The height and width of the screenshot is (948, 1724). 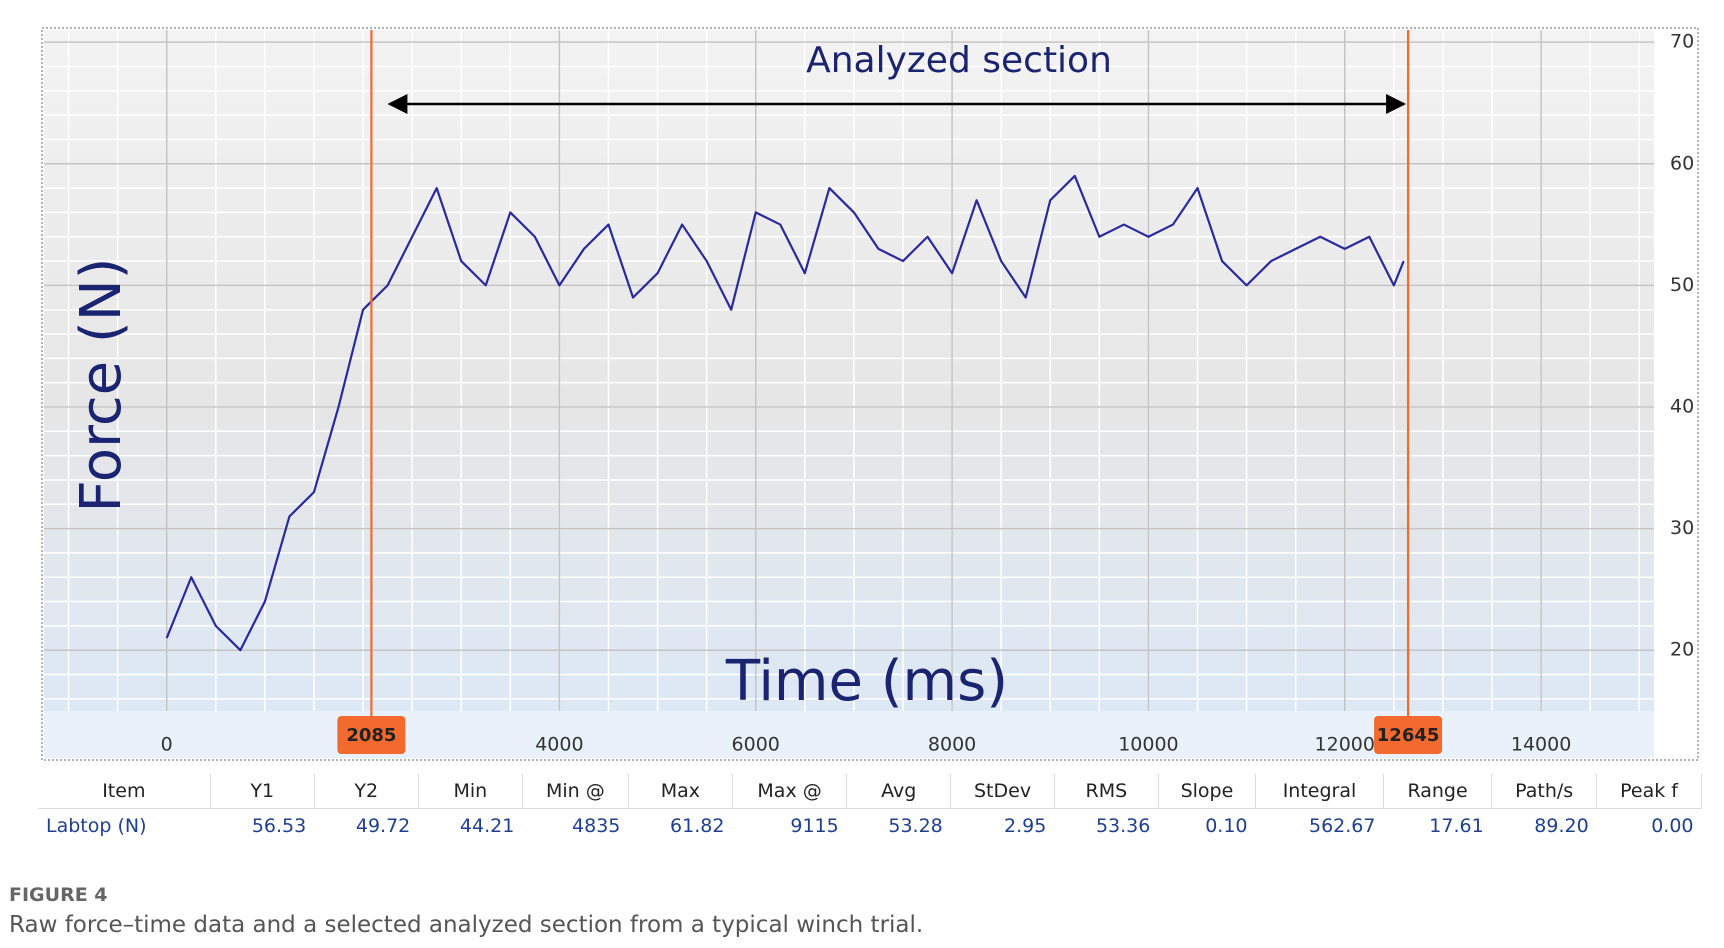 What do you see at coordinates (1682, 406) in the screenshot?
I see `y-tick-label: 40` at bounding box center [1682, 406].